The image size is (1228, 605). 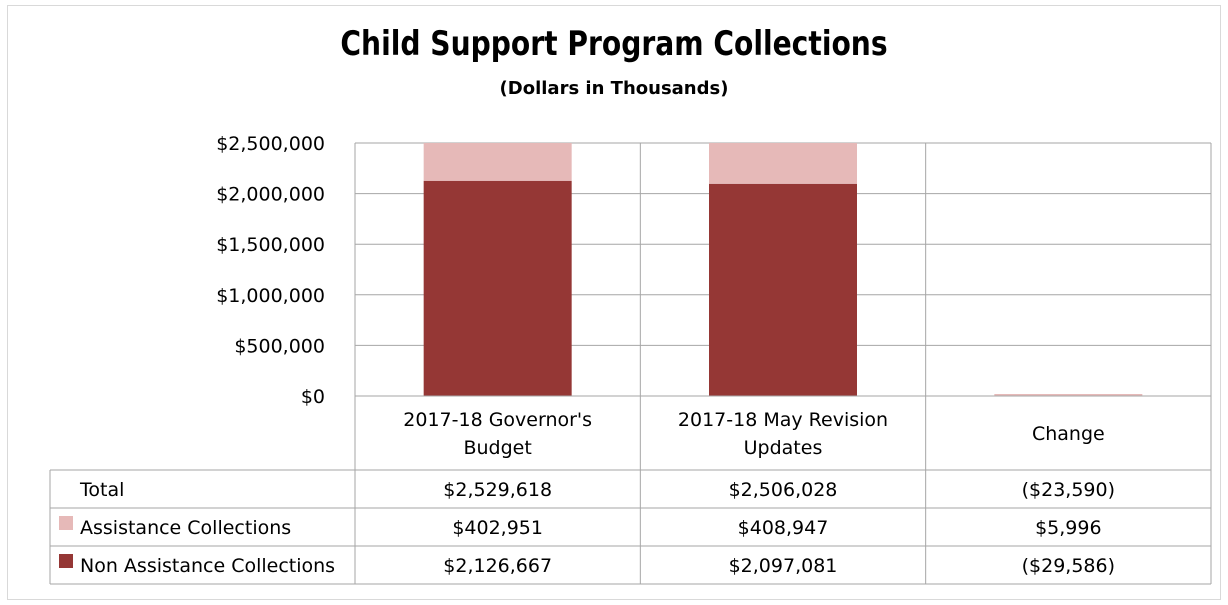 I want to click on x-category-label: 2017-18 May Revision, so click(x=783, y=420).